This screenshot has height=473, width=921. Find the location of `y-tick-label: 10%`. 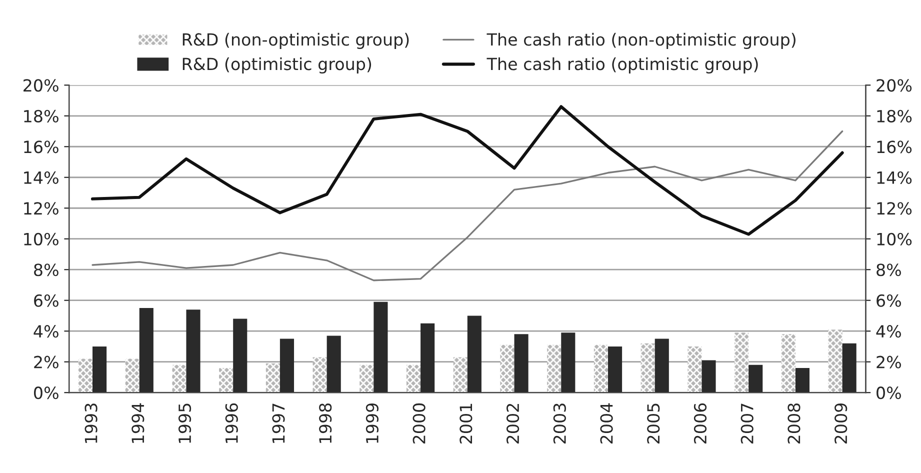

y-tick-label: 10% is located at coordinates (41, 239).